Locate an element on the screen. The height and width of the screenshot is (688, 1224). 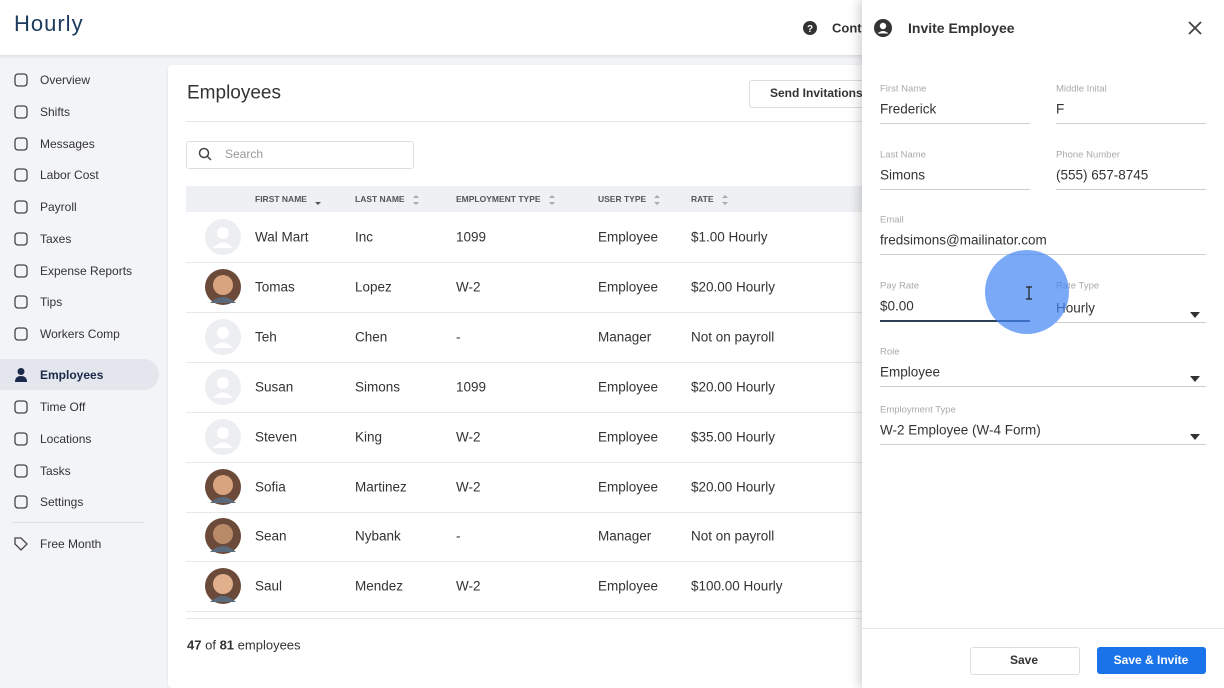
column-header: RATE is located at coordinates (702, 198).